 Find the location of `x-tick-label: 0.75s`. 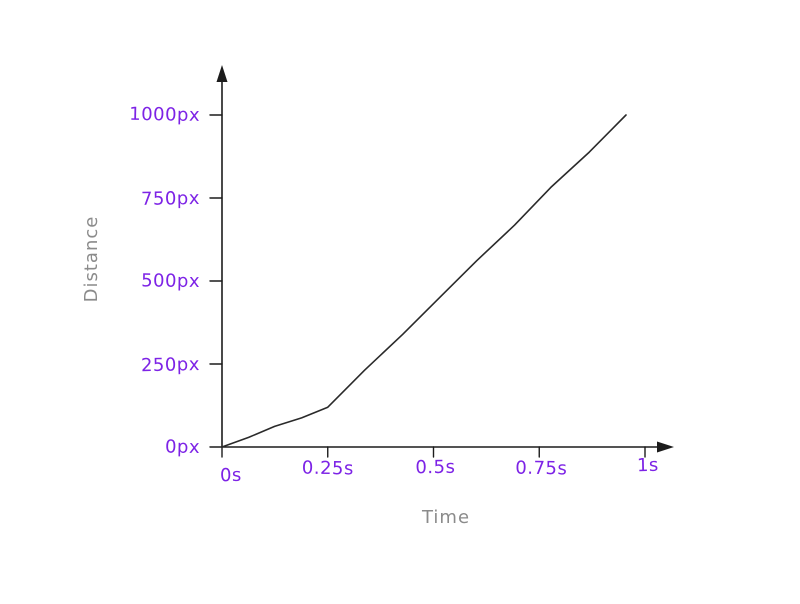

x-tick-label: 0.75s is located at coordinates (541, 469).